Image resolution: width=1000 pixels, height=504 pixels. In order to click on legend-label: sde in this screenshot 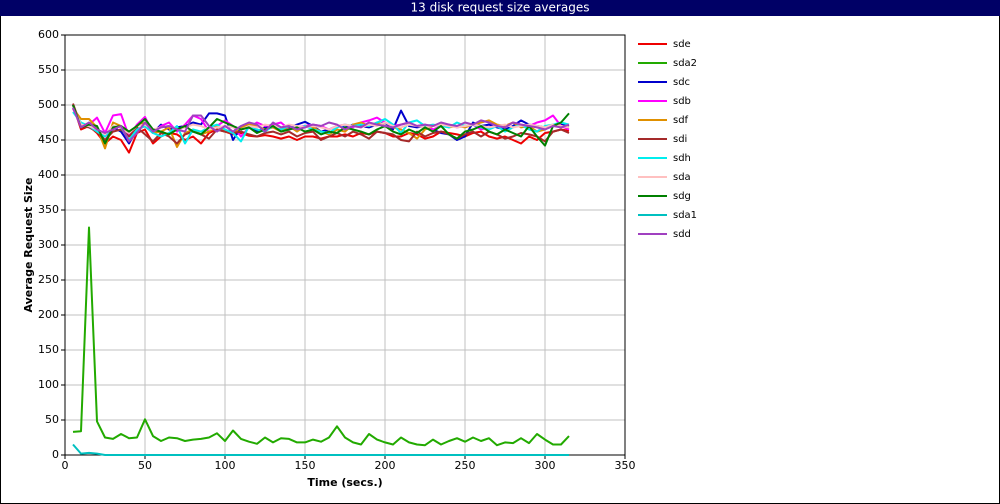, I will do `click(682, 44)`.